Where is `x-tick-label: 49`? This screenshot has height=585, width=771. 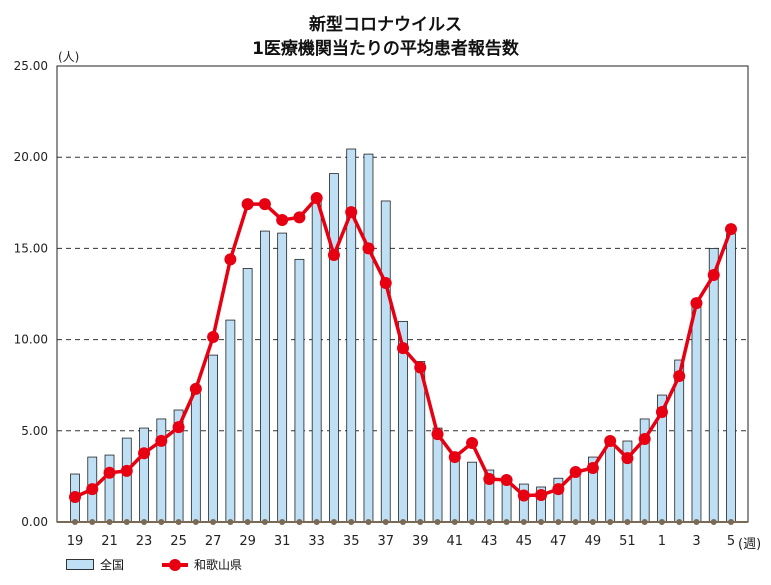
x-tick-label: 49 is located at coordinates (593, 541).